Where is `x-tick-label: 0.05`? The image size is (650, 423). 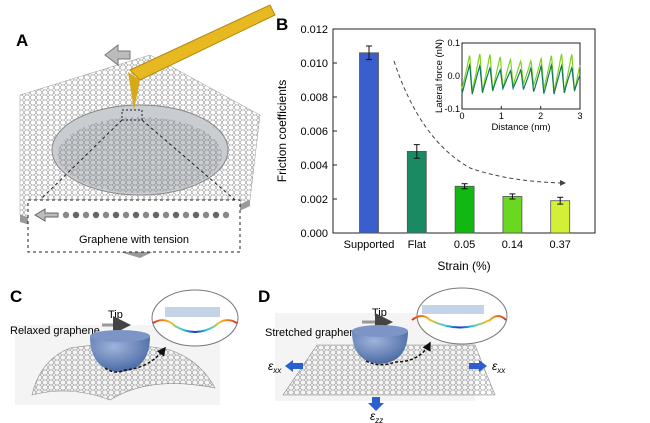
x-tick-label: 0.05 is located at coordinates (464, 245).